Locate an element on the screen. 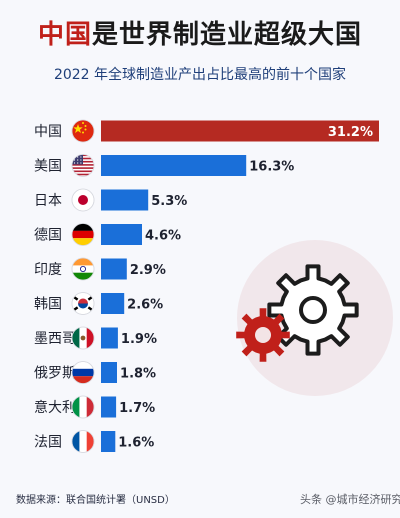 The width and height of the screenshot is (400, 518). gear-small-icon is located at coordinates (263, 335).